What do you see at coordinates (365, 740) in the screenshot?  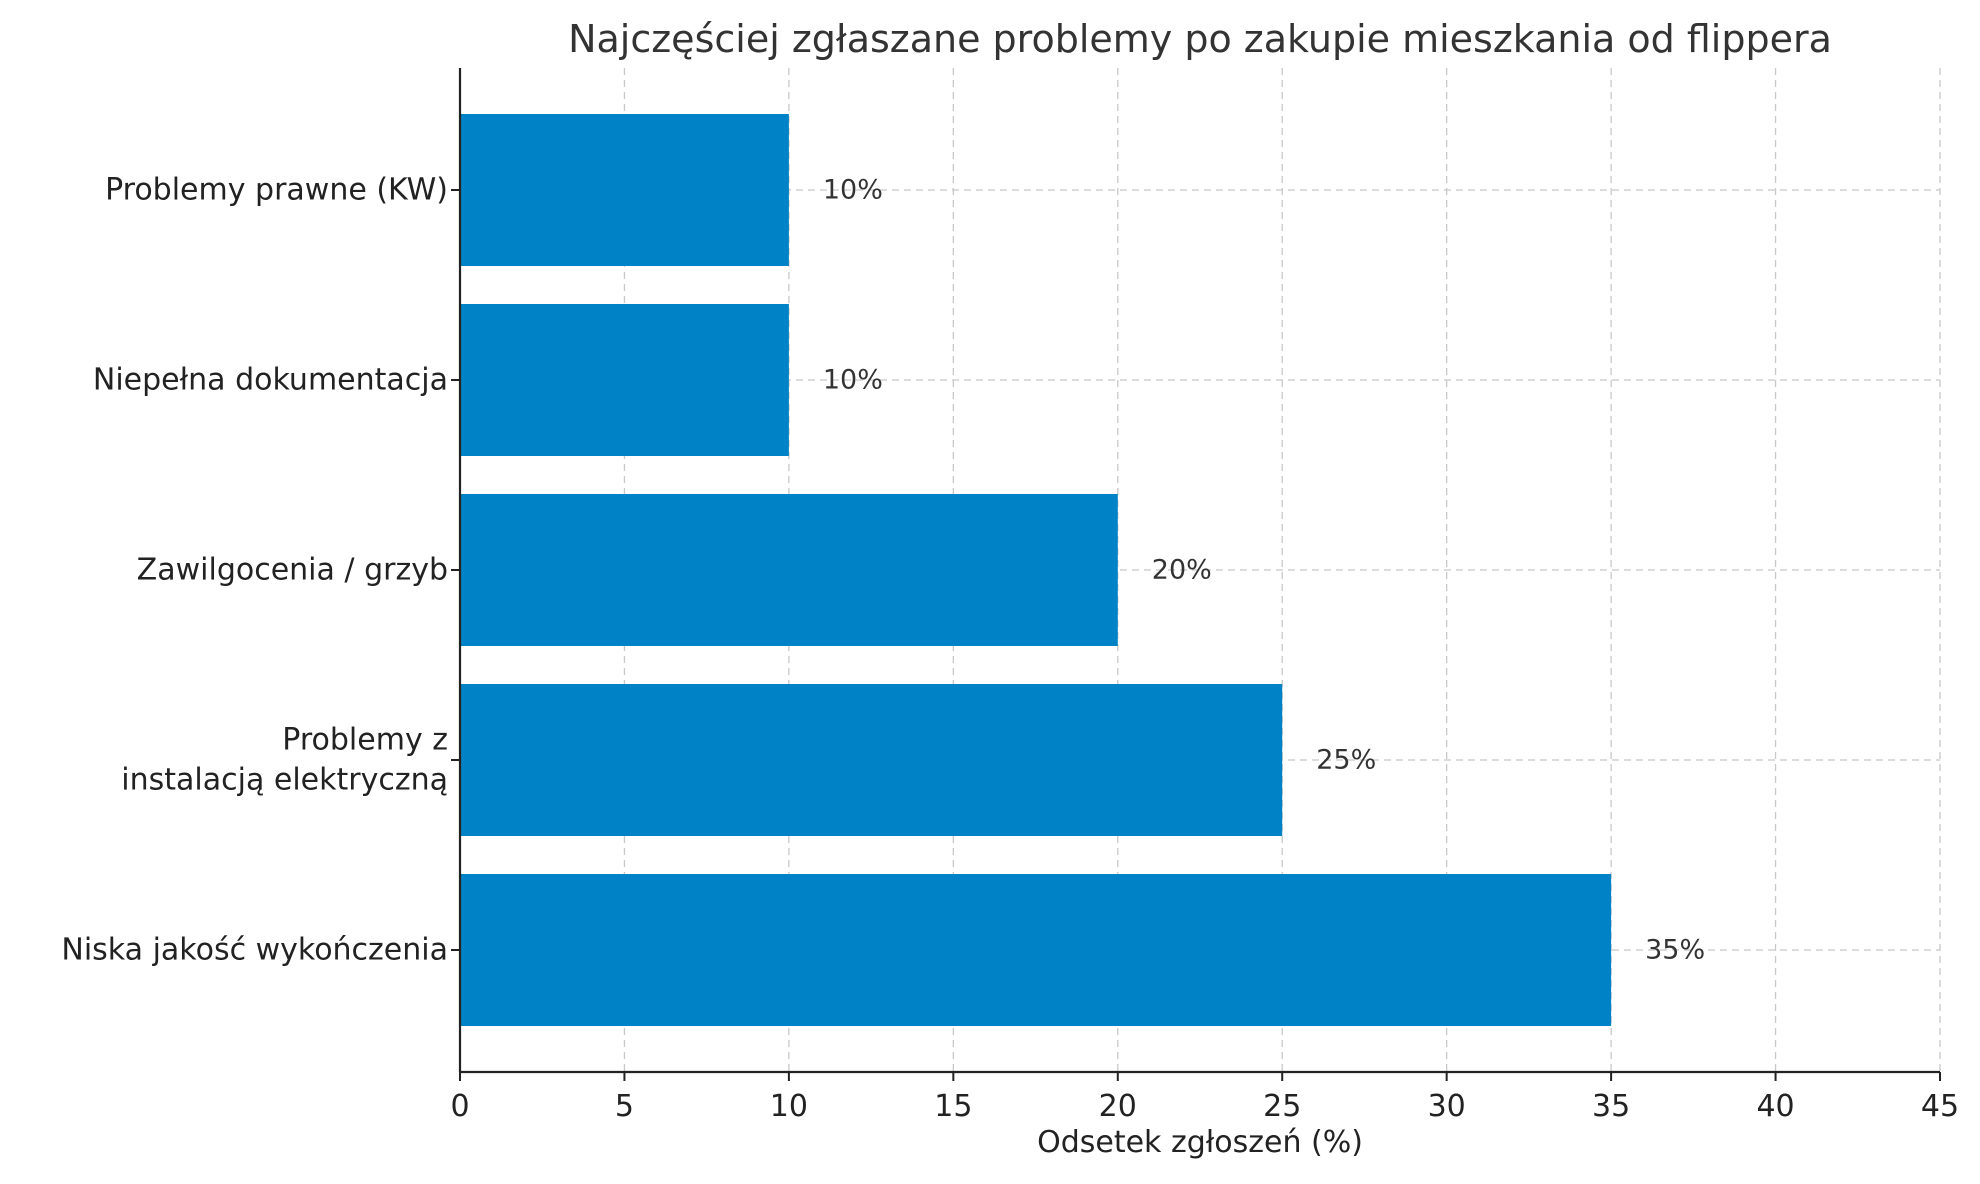 I see `y-tick-label: Problemy z` at bounding box center [365, 740].